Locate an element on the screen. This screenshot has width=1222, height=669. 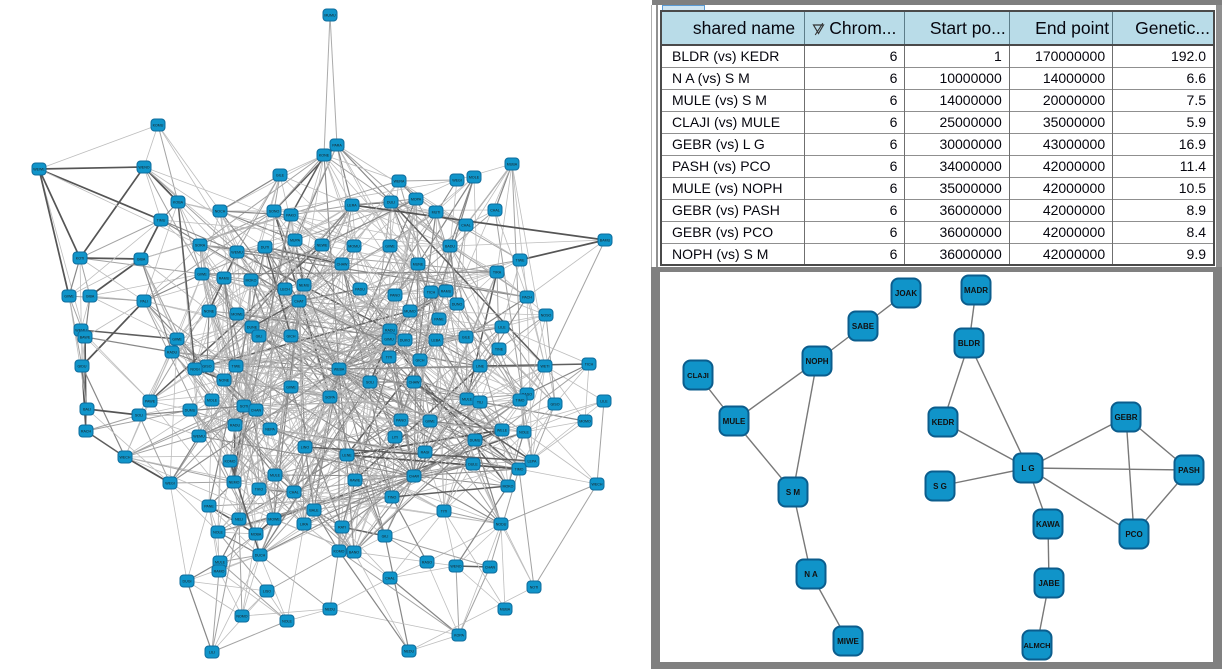
svg-text: MOWE is located at coordinates (237, 315).